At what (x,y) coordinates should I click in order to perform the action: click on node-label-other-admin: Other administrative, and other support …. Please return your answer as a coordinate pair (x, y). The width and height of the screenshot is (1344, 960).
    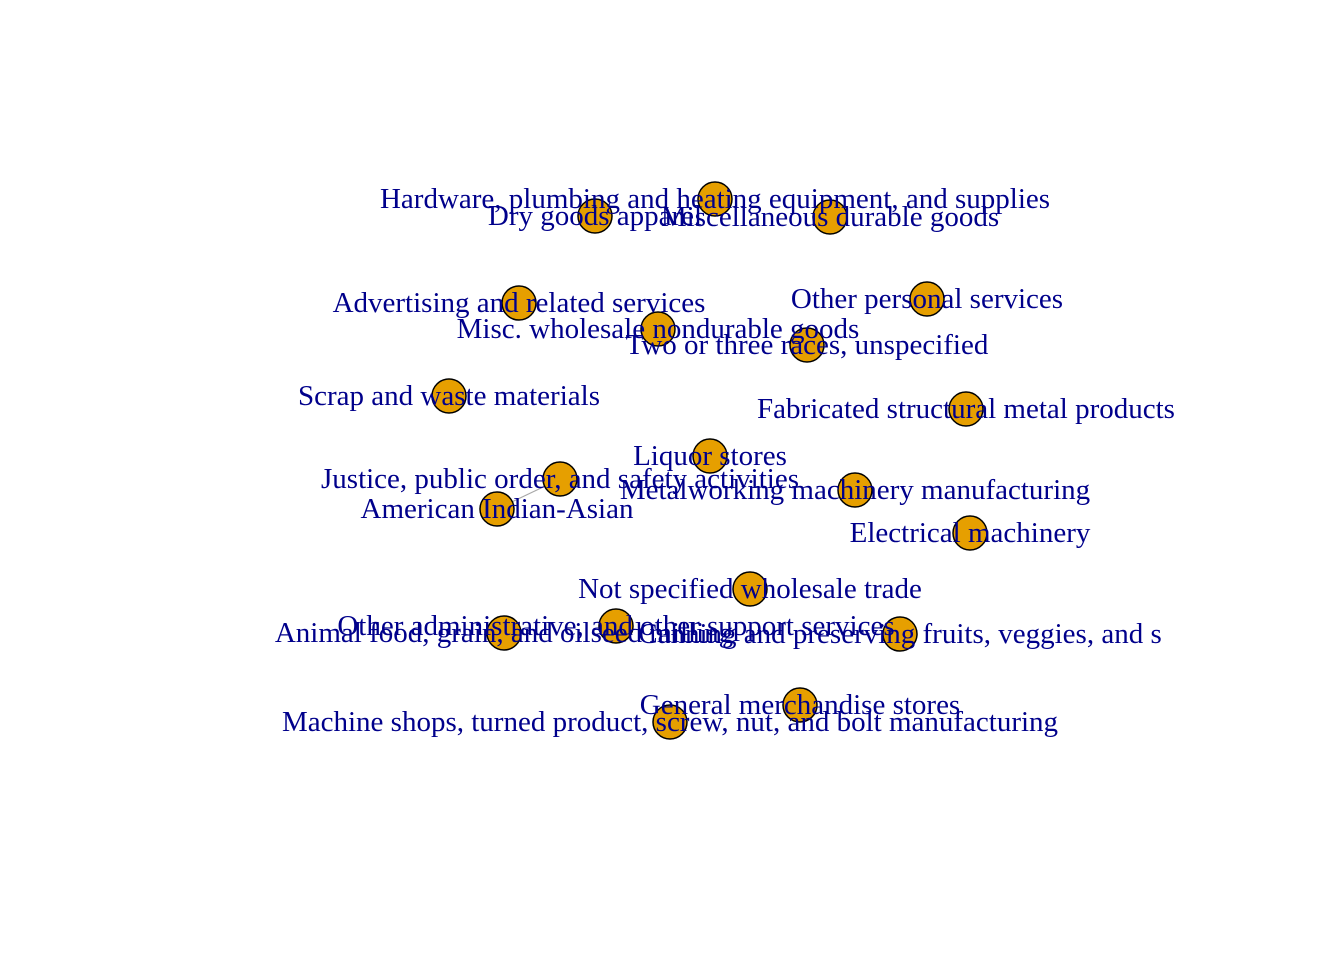
    Looking at the image, I should click on (615, 626).